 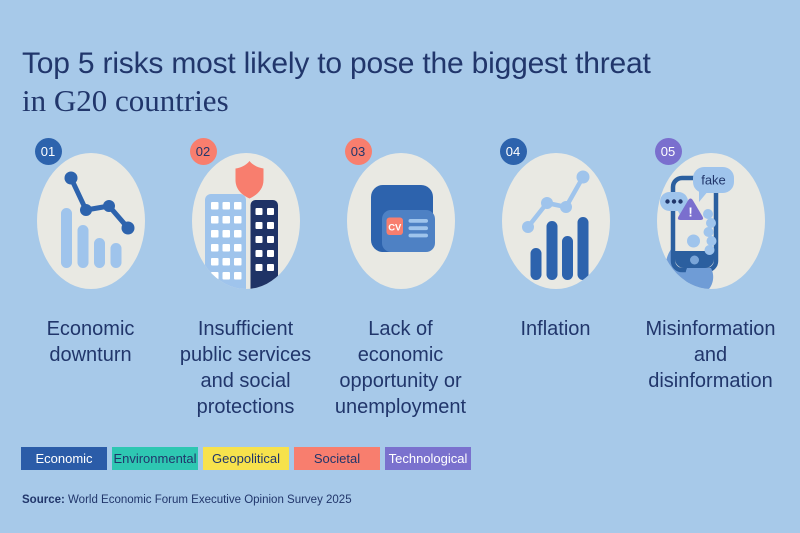 I want to click on icon-bubble: fake, so click(x=709, y=213).